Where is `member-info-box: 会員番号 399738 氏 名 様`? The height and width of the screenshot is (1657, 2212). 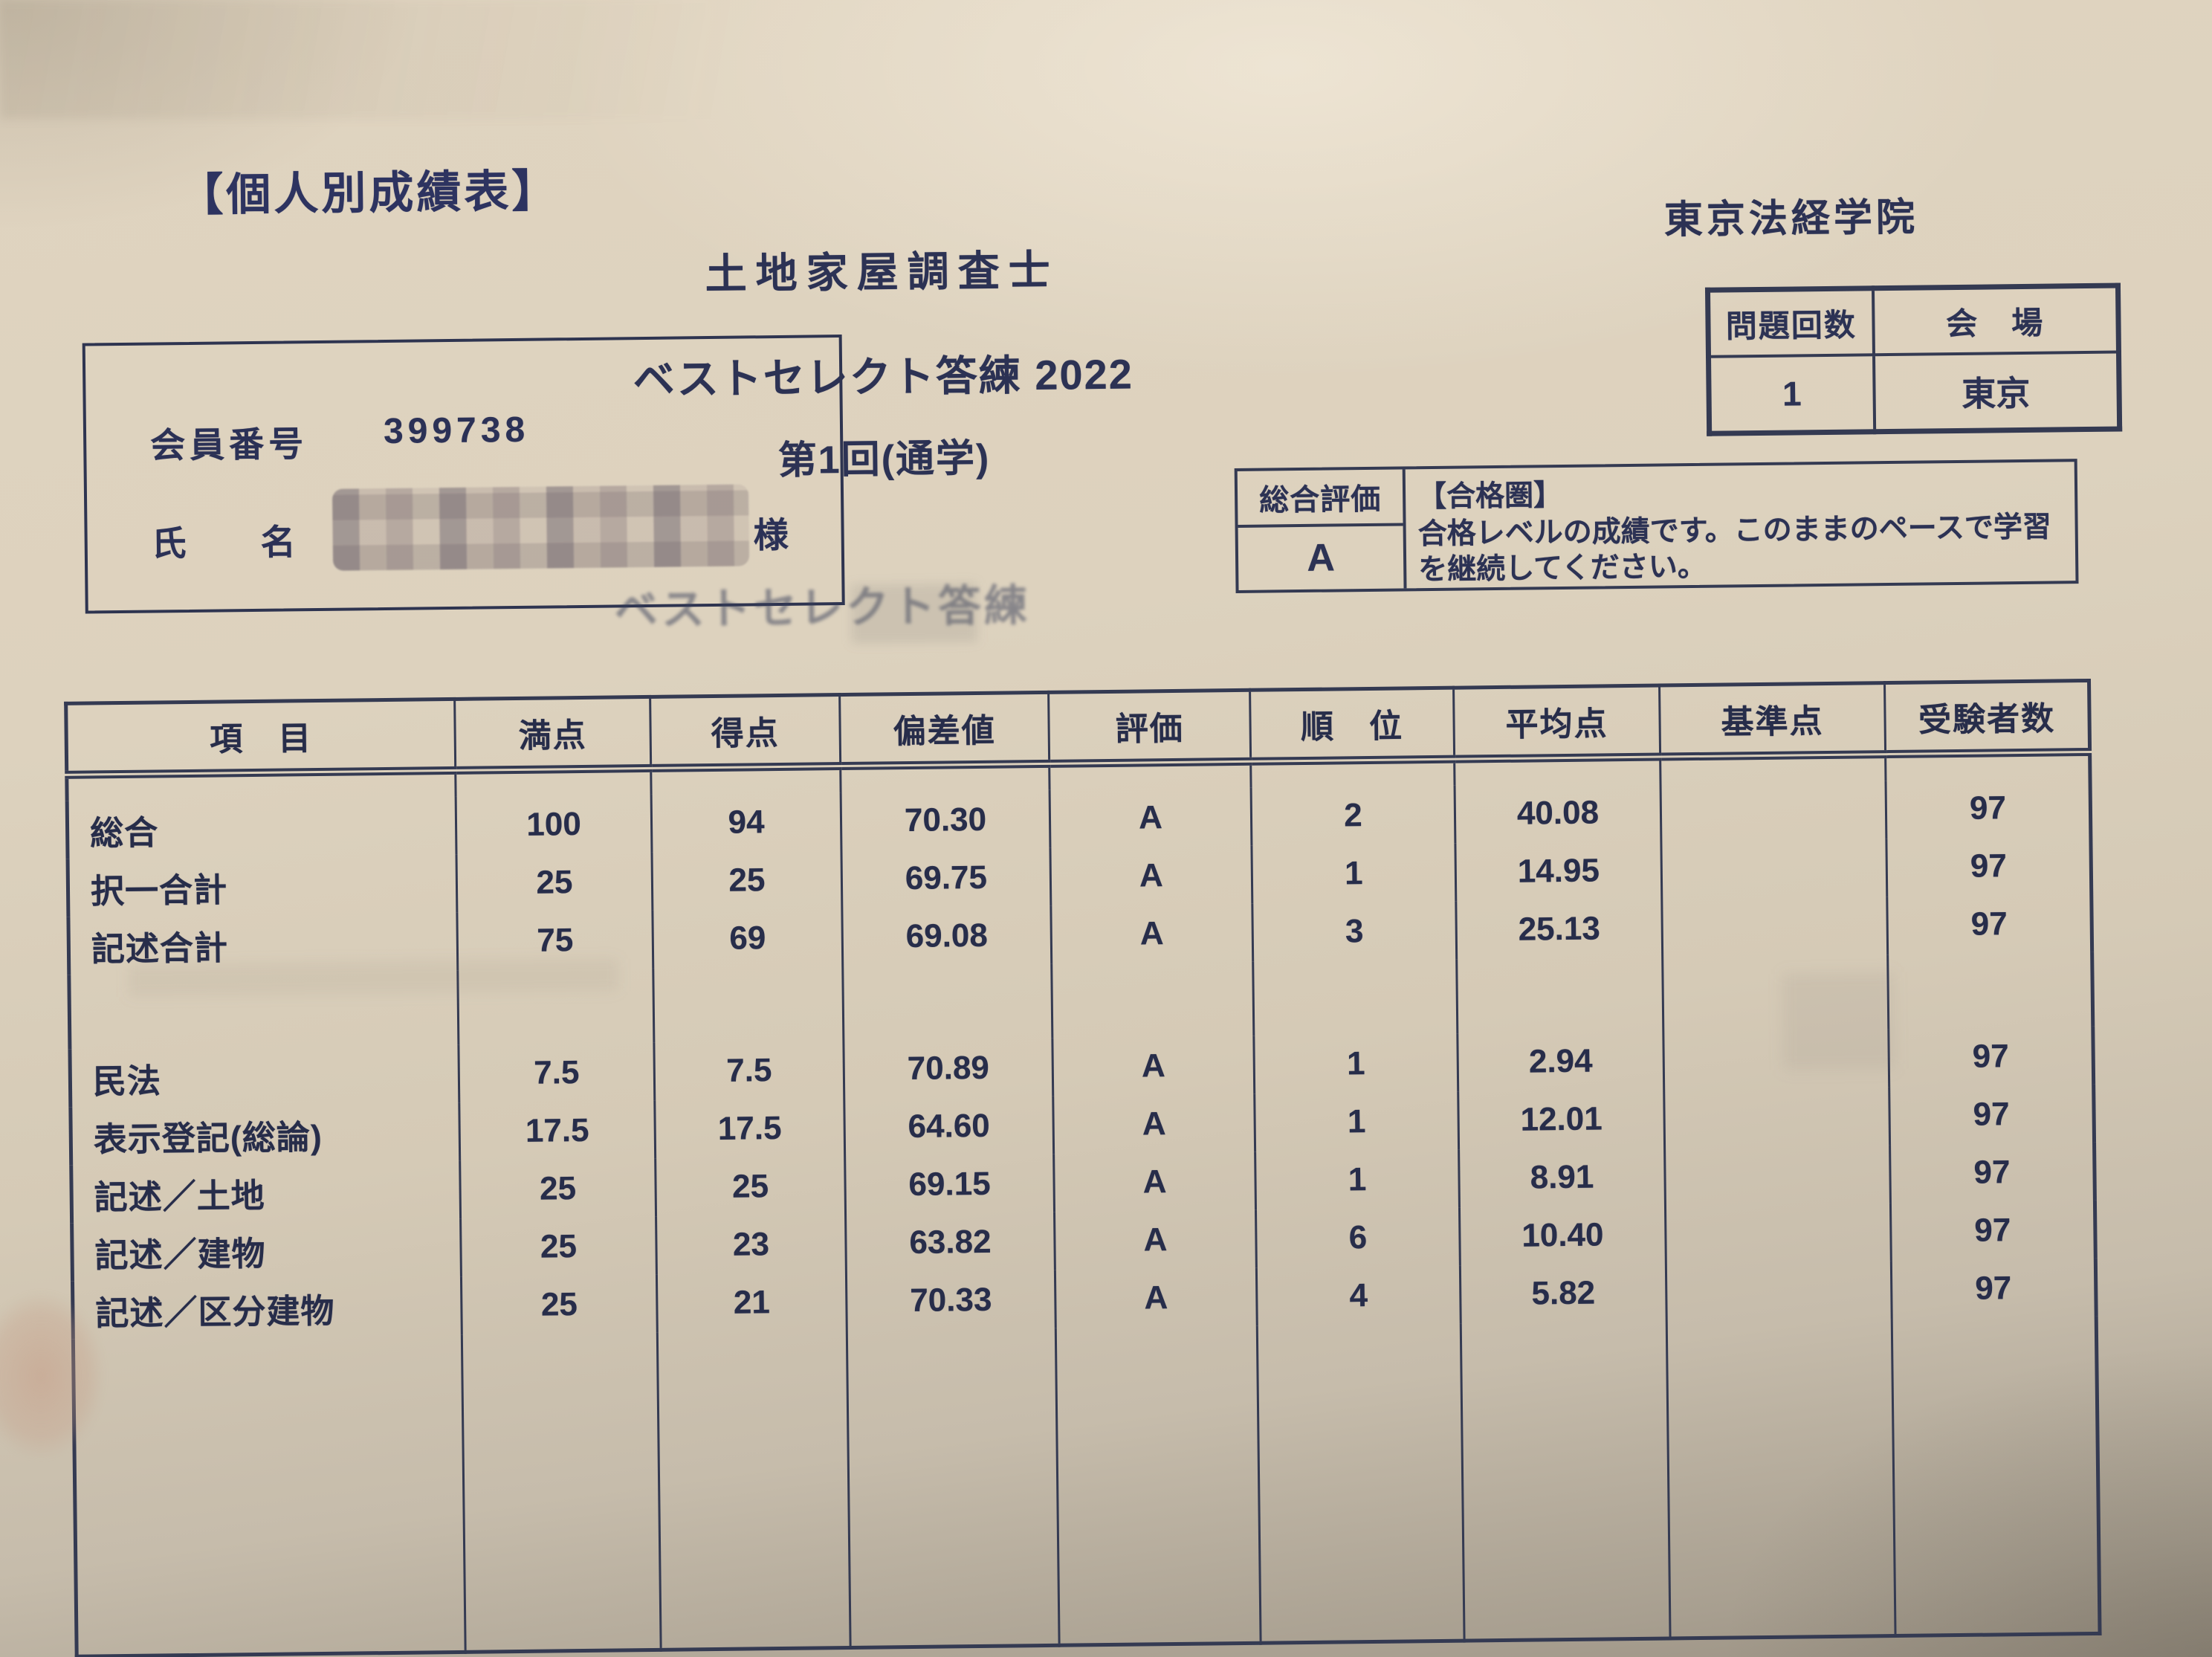
member-info-box: 会員番号 399738 氏 名 様 is located at coordinates (463, 474).